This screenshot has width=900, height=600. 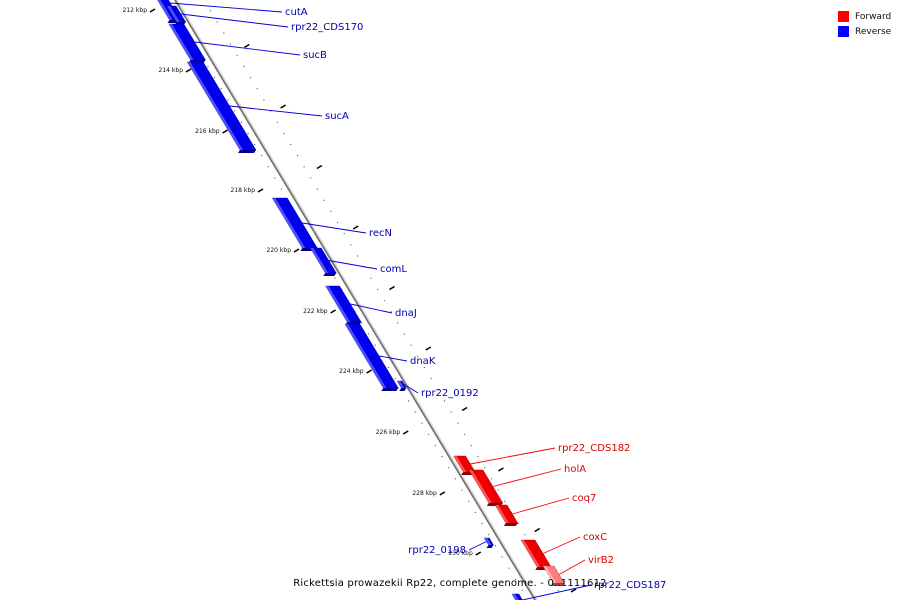 I want to click on gene-label-recN: recN, so click(x=380, y=233).